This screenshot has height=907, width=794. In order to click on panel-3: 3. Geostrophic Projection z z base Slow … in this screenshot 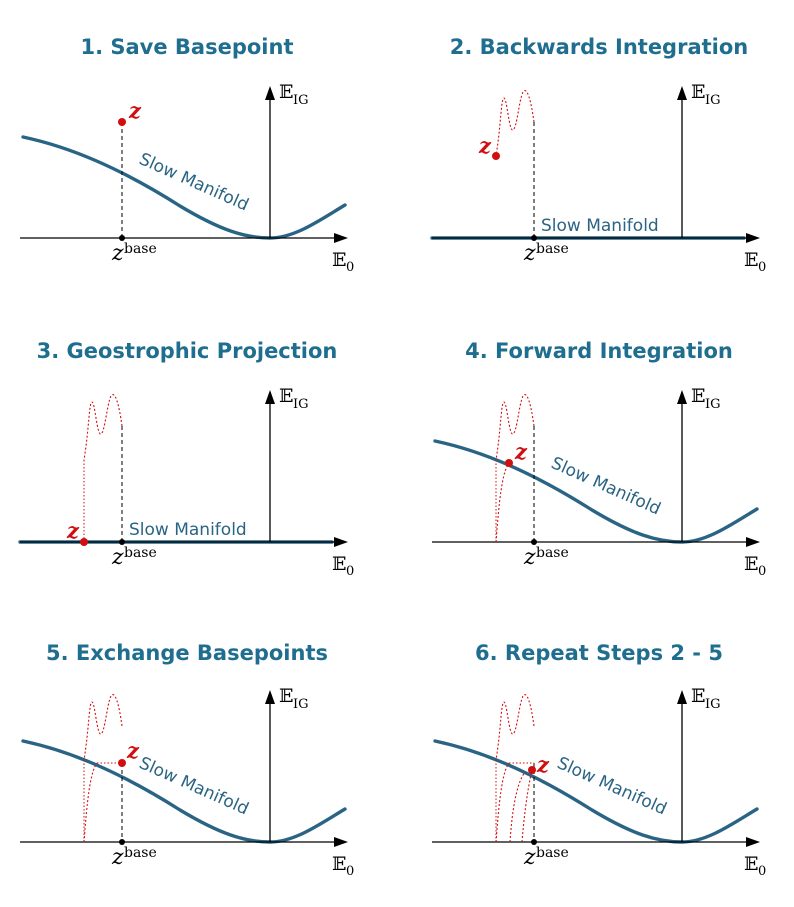, I will do `click(186, 459)`.